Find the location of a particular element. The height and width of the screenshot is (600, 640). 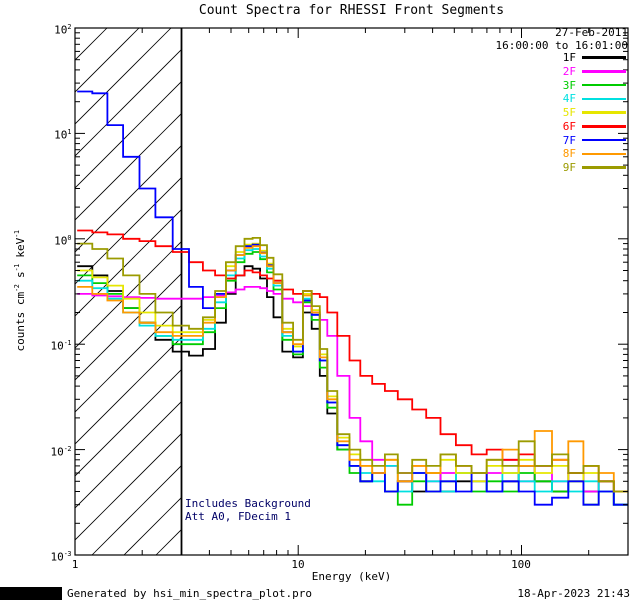

legend-entry-9F: 9F is located at coordinates (594, 167).